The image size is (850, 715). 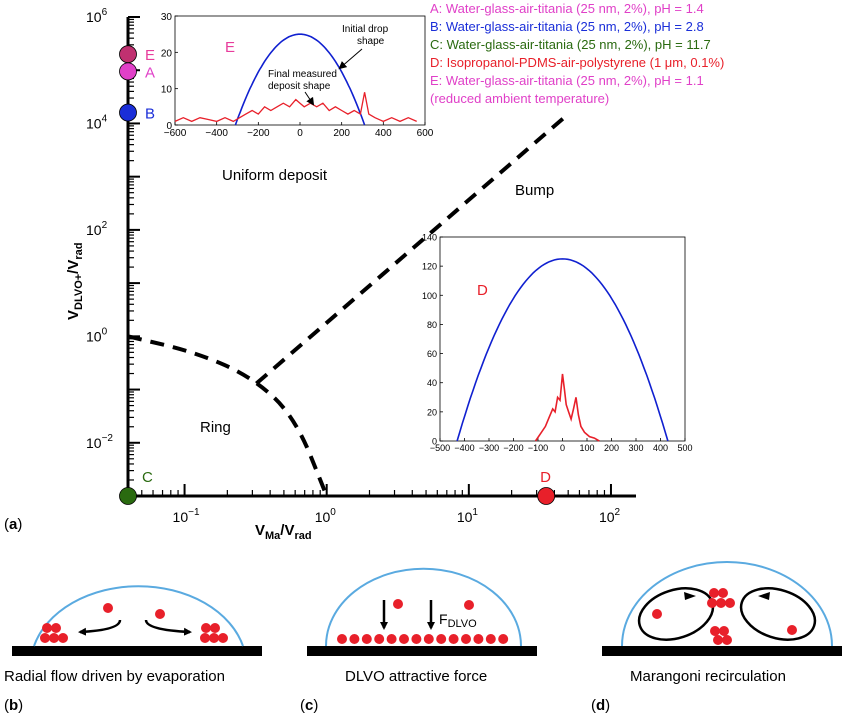 I want to click on droplet-outline-d, so click(x=727, y=604).